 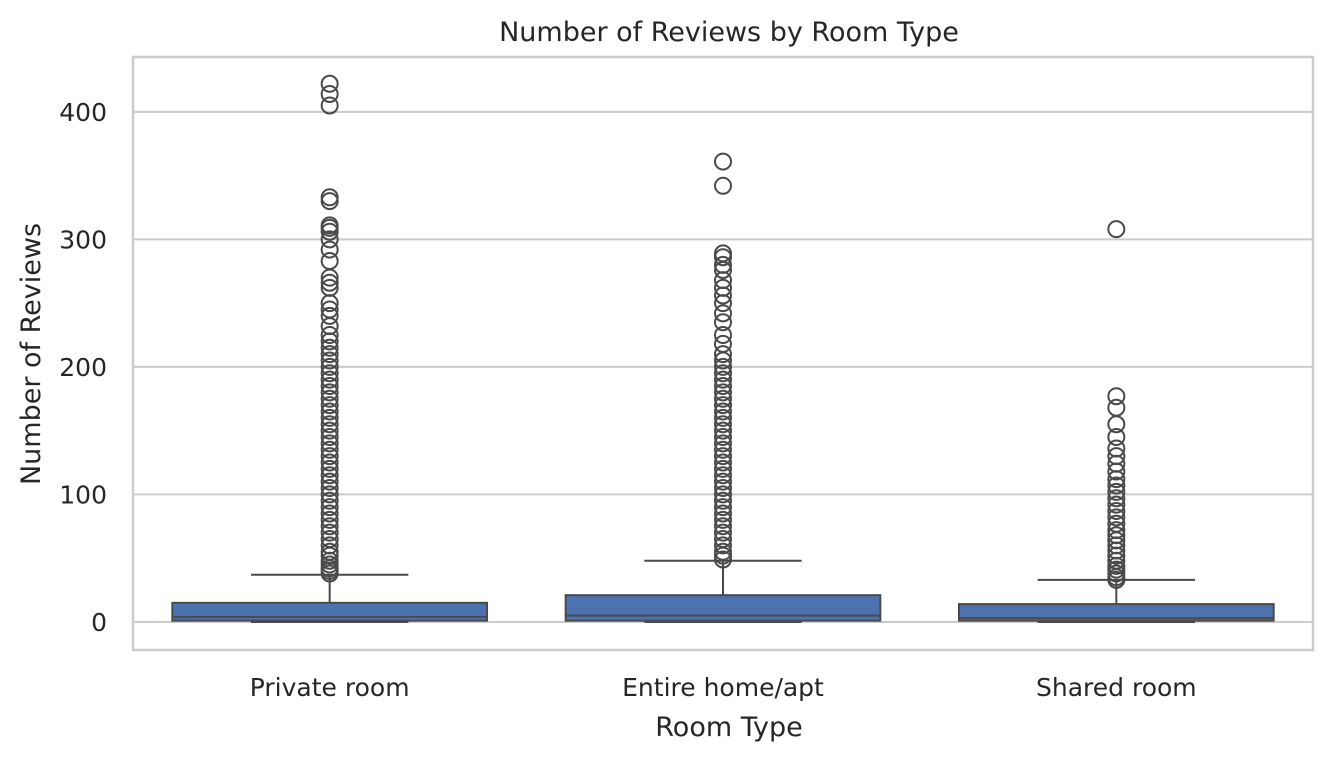 I want to click on box-group, so click(x=1116, y=421).